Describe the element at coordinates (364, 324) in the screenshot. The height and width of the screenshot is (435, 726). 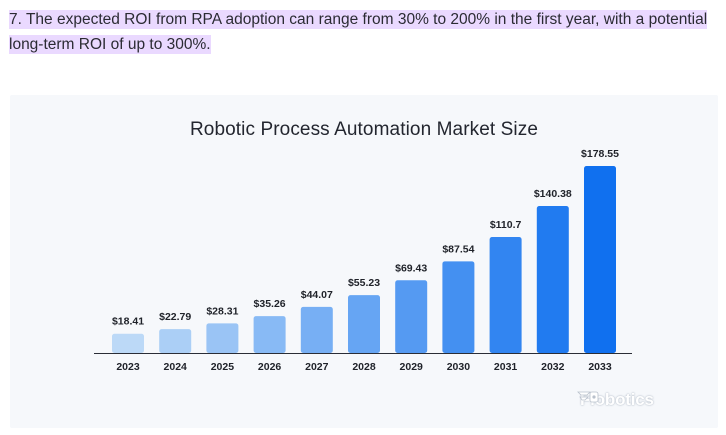
I see `bar-2028` at that location.